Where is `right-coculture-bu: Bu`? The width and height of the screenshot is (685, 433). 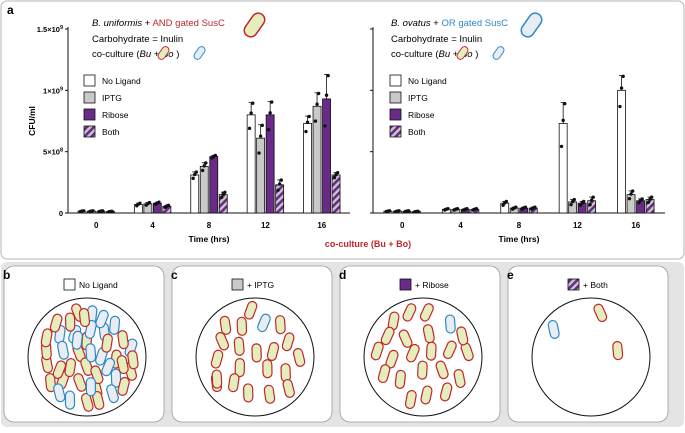
right-coculture-bu: Bu is located at coordinates (445, 54).